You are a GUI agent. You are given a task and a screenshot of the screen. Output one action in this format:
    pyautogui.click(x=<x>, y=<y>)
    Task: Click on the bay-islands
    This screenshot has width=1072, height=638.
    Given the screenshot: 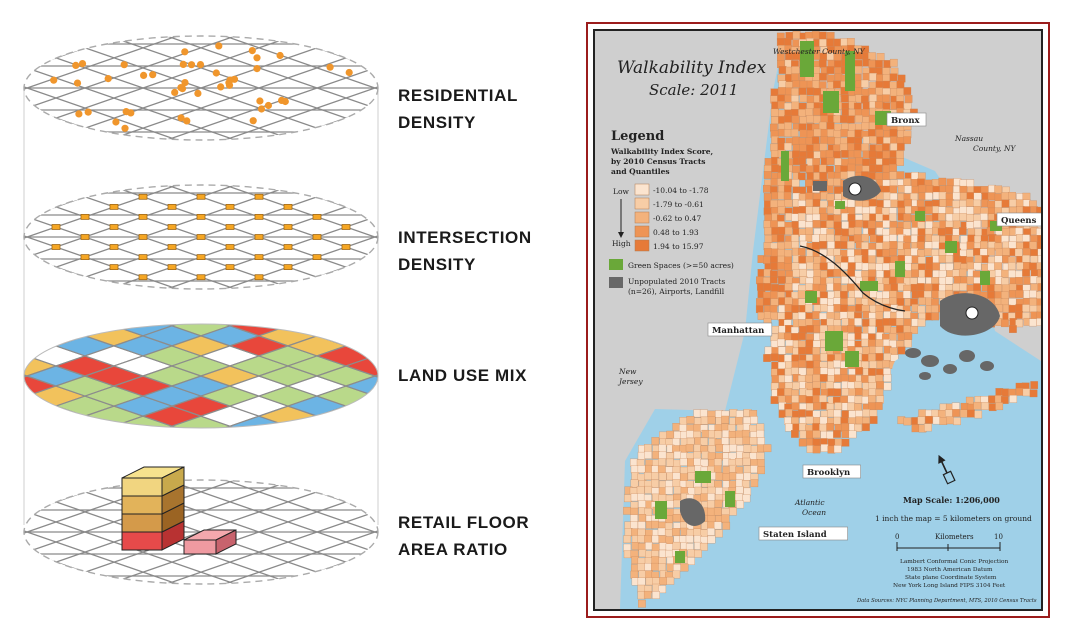 What is the action you would take?
    pyautogui.click(x=949, y=364)
    